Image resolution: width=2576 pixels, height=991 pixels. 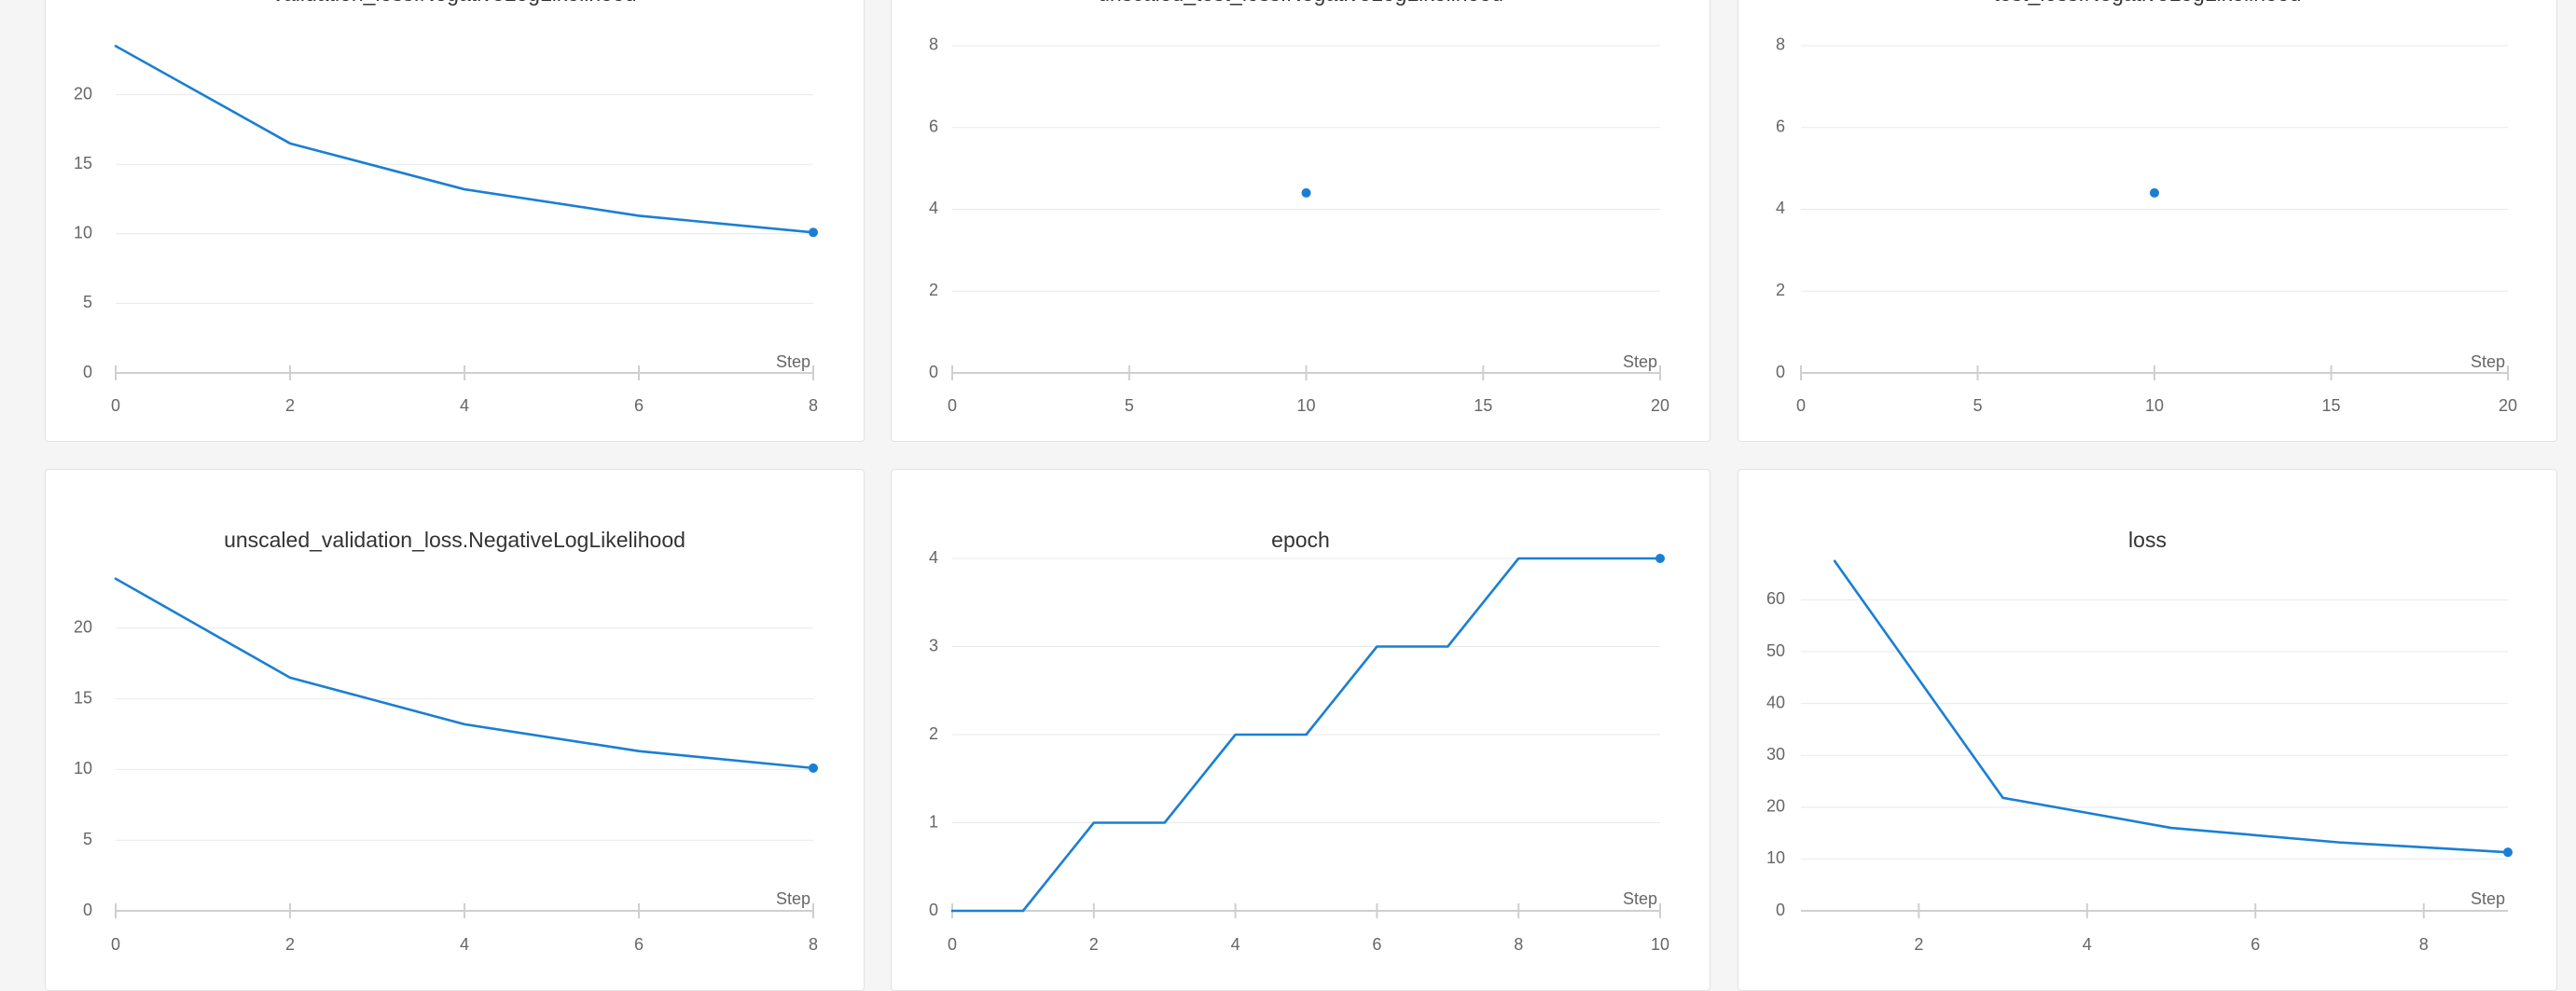 I want to click on y-tick-label: 50, so click(x=1775, y=650).